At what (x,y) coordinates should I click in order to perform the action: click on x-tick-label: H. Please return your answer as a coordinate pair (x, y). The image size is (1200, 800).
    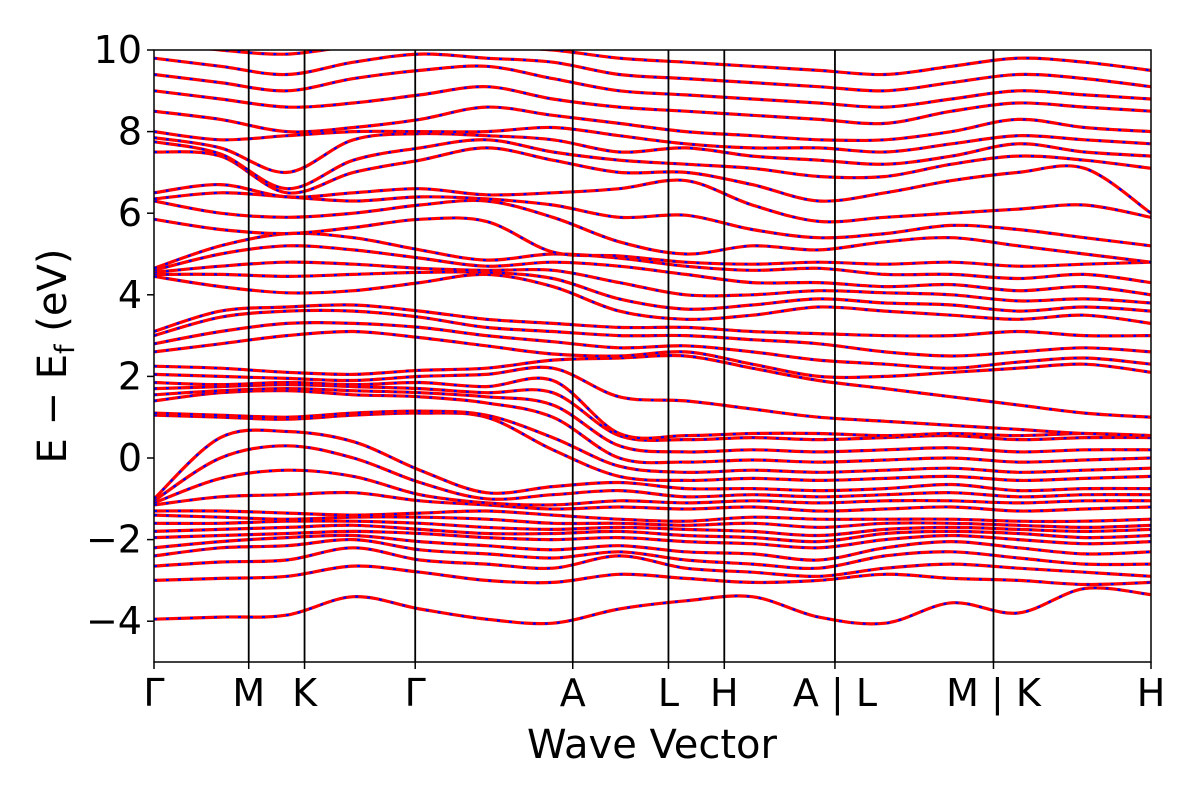
    Looking at the image, I should click on (724, 693).